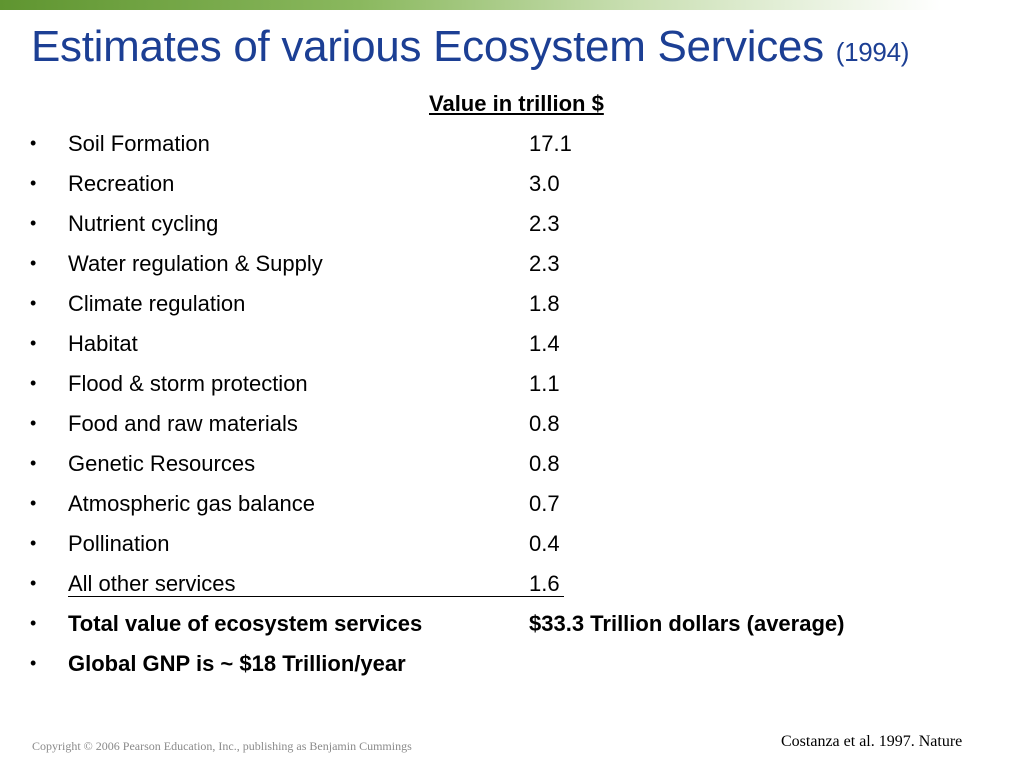  What do you see at coordinates (143, 223) in the screenshot?
I see `service-label: Nutrient cycling` at bounding box center [143, 223].